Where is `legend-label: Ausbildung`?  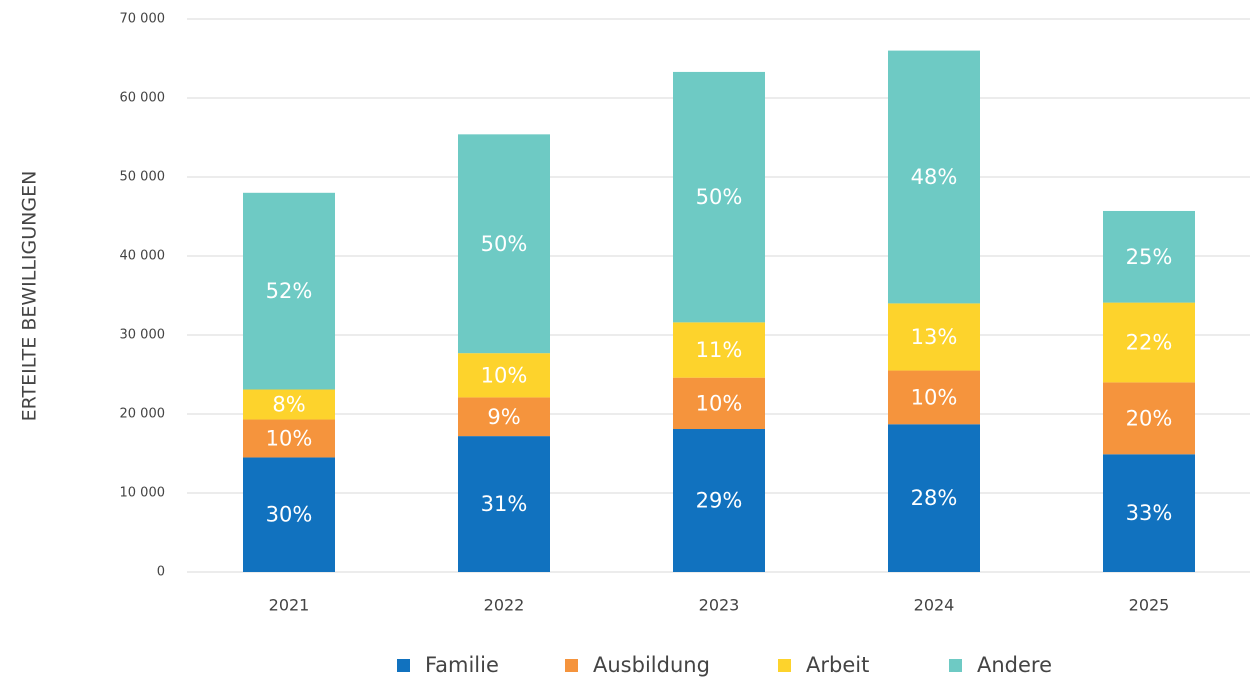
legend-label: Ausbildung is located at coordinates (651, 665).